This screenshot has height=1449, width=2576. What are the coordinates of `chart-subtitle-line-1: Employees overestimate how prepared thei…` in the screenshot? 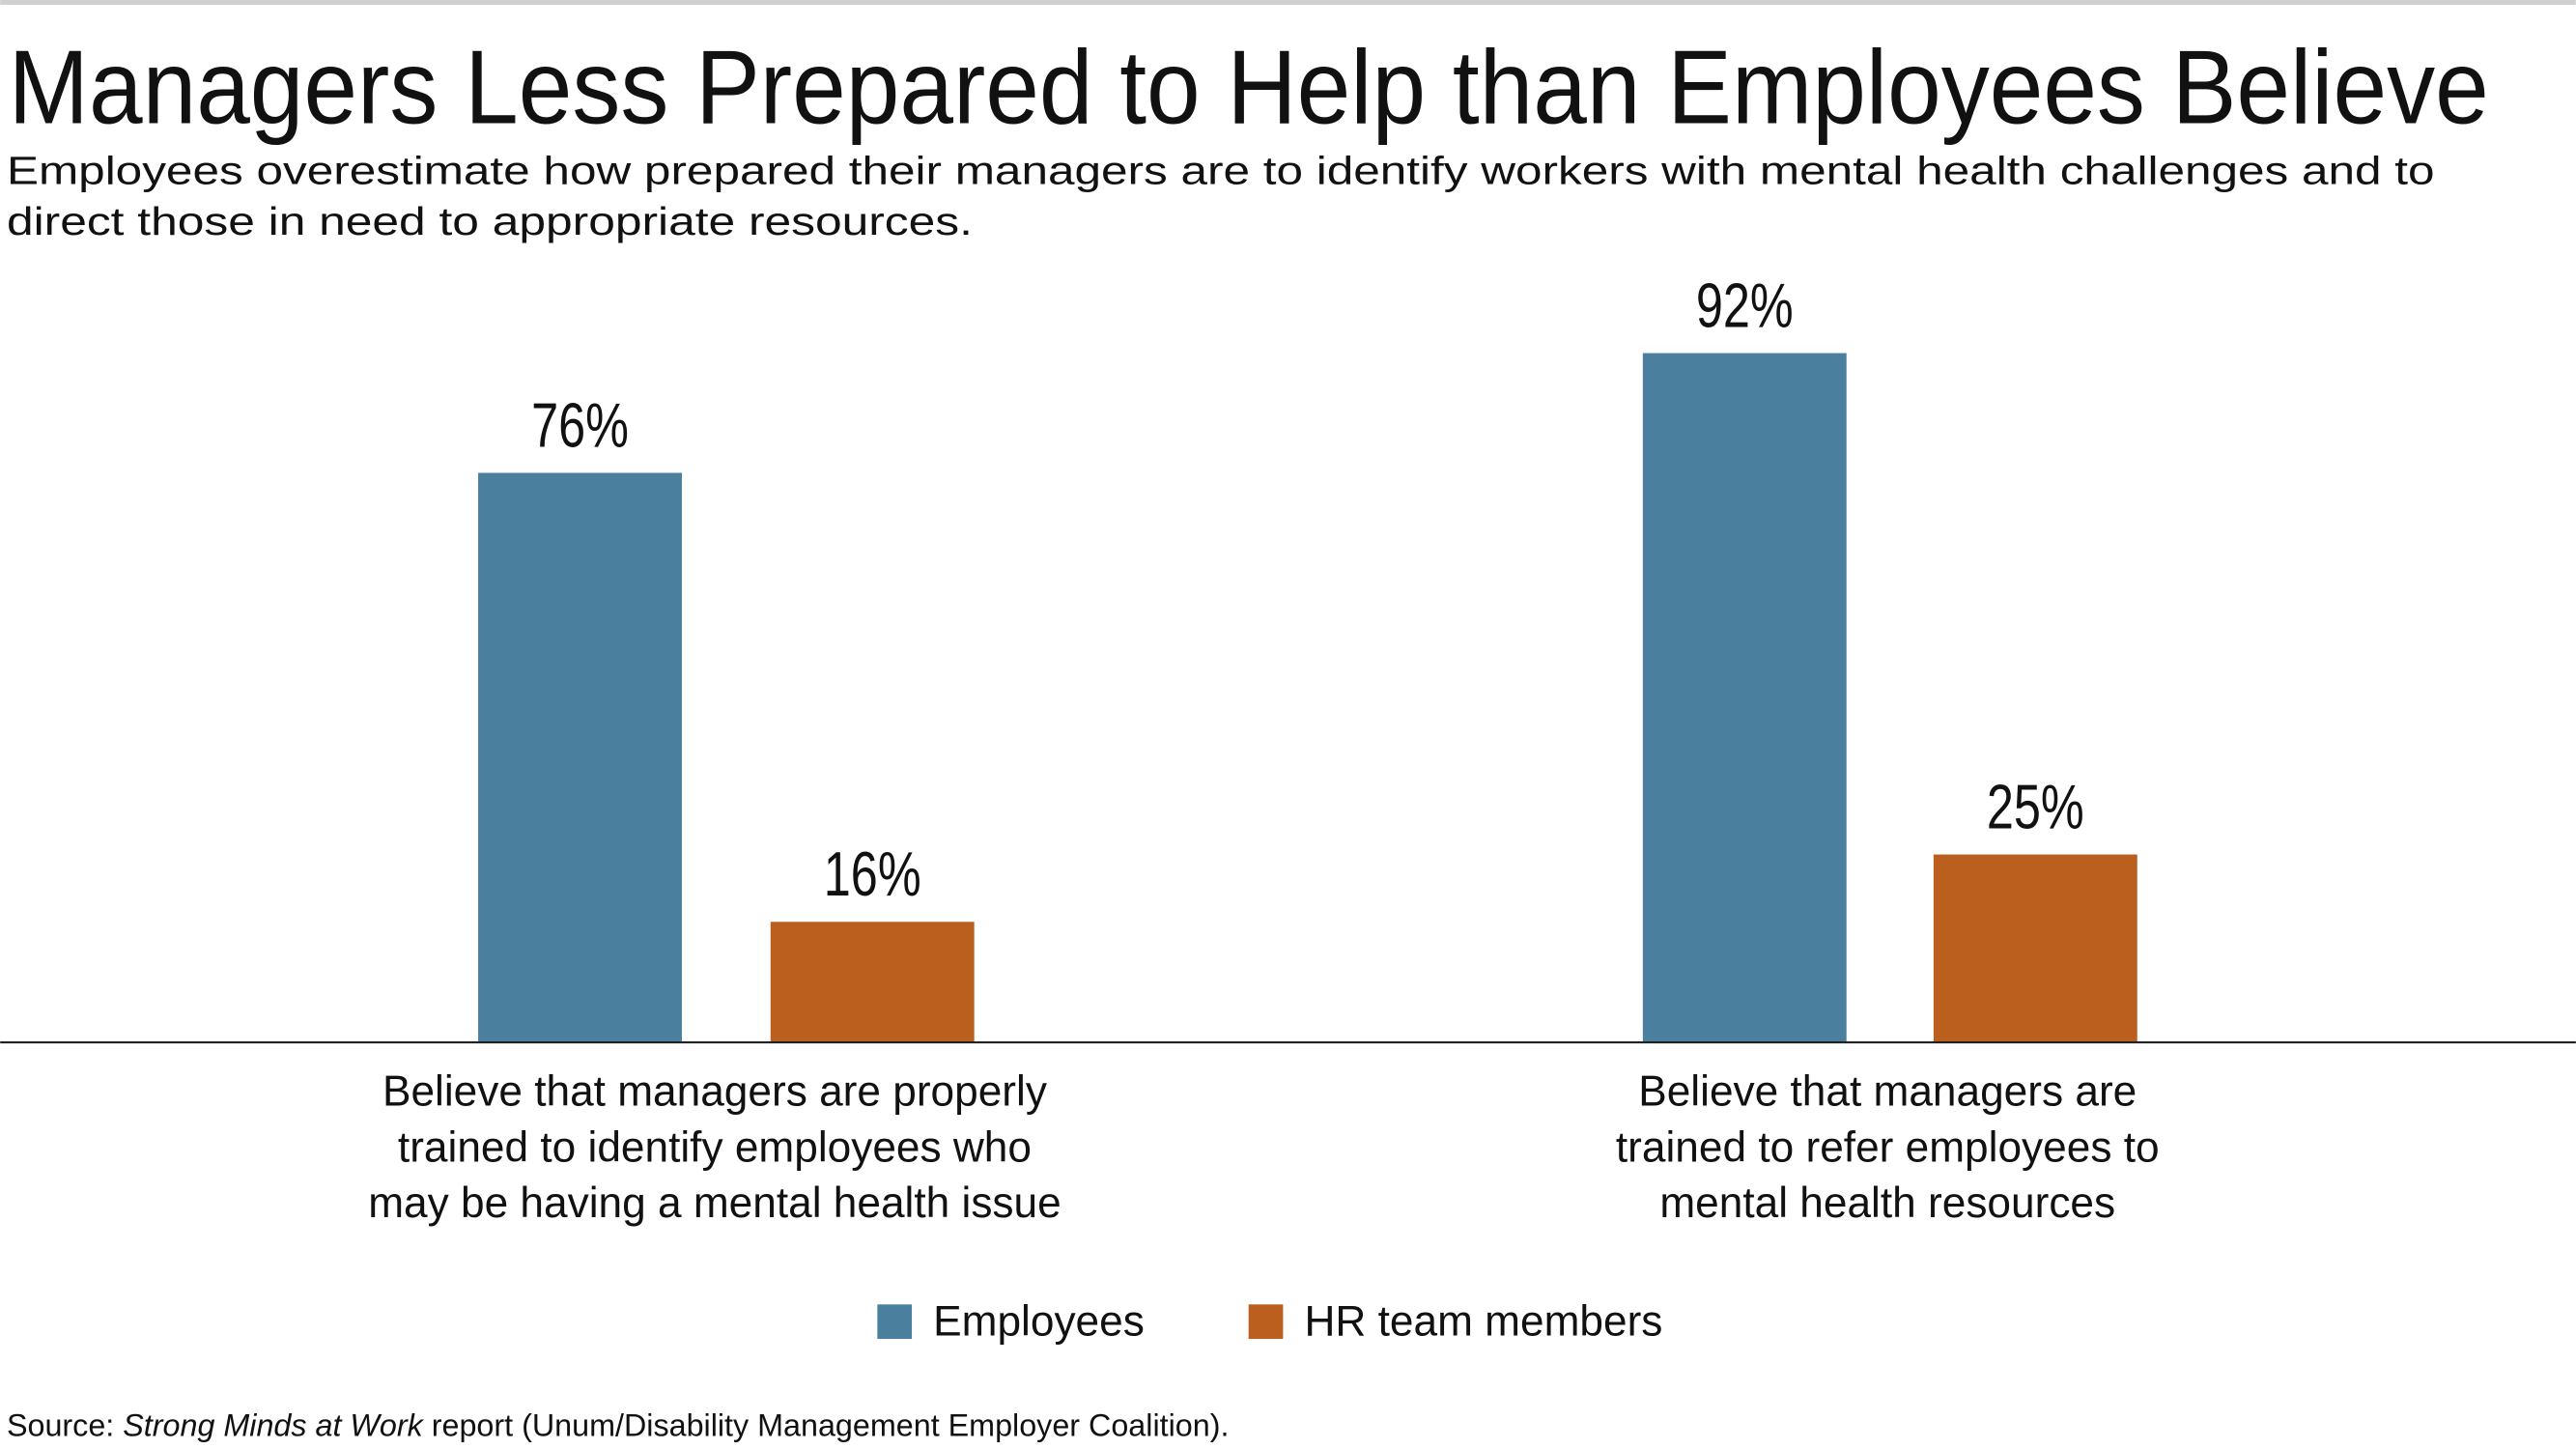 It's located at (1221, 170).